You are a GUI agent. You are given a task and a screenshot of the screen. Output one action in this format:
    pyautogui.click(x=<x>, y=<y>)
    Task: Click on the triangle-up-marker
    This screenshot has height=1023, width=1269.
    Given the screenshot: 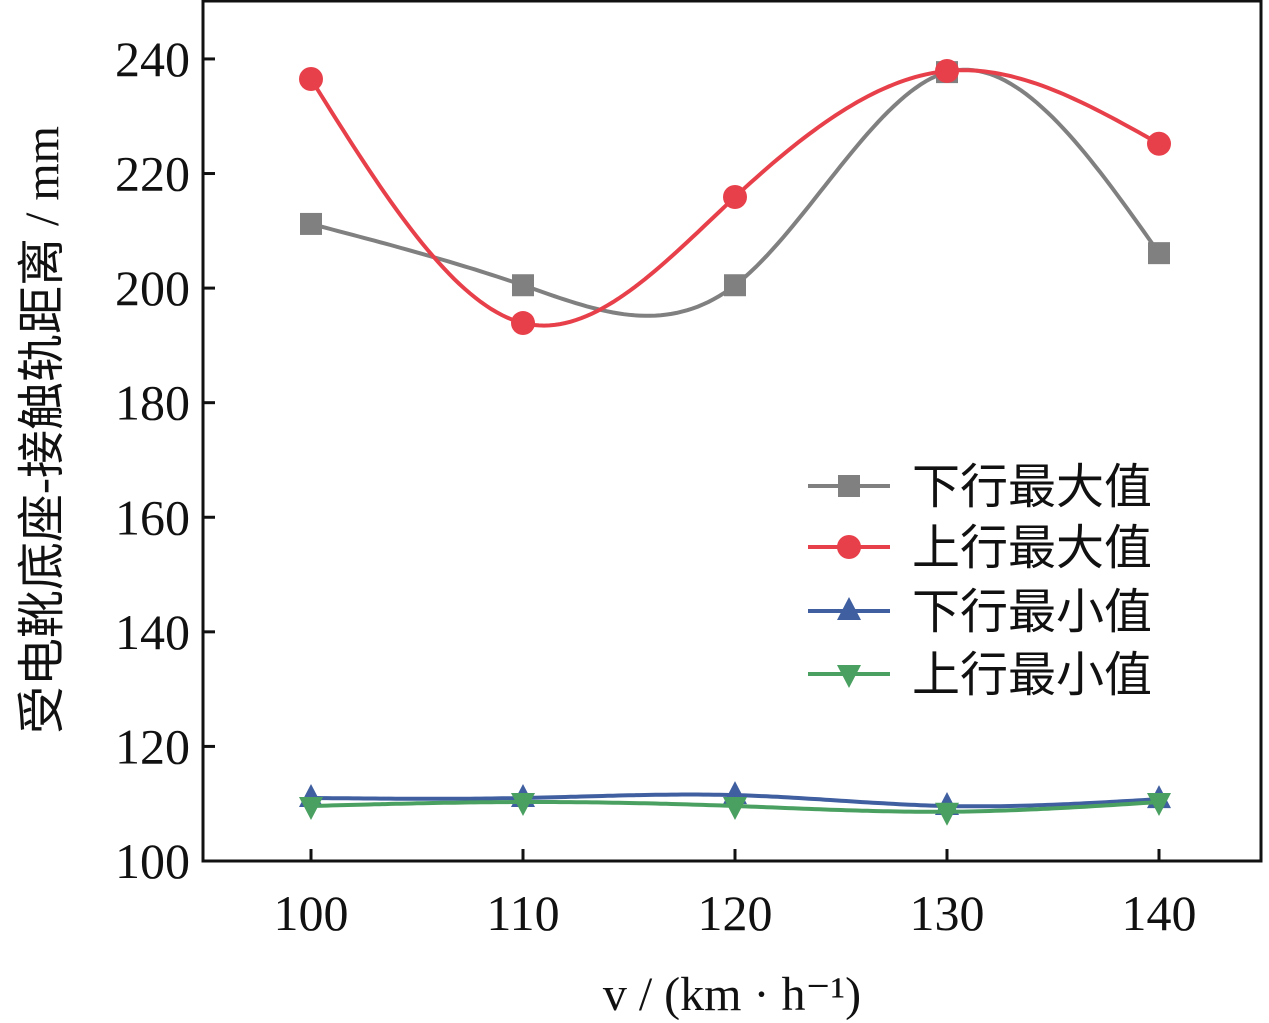 What is the action you would take?
    pyautogui.click(x=849, y=608)
    